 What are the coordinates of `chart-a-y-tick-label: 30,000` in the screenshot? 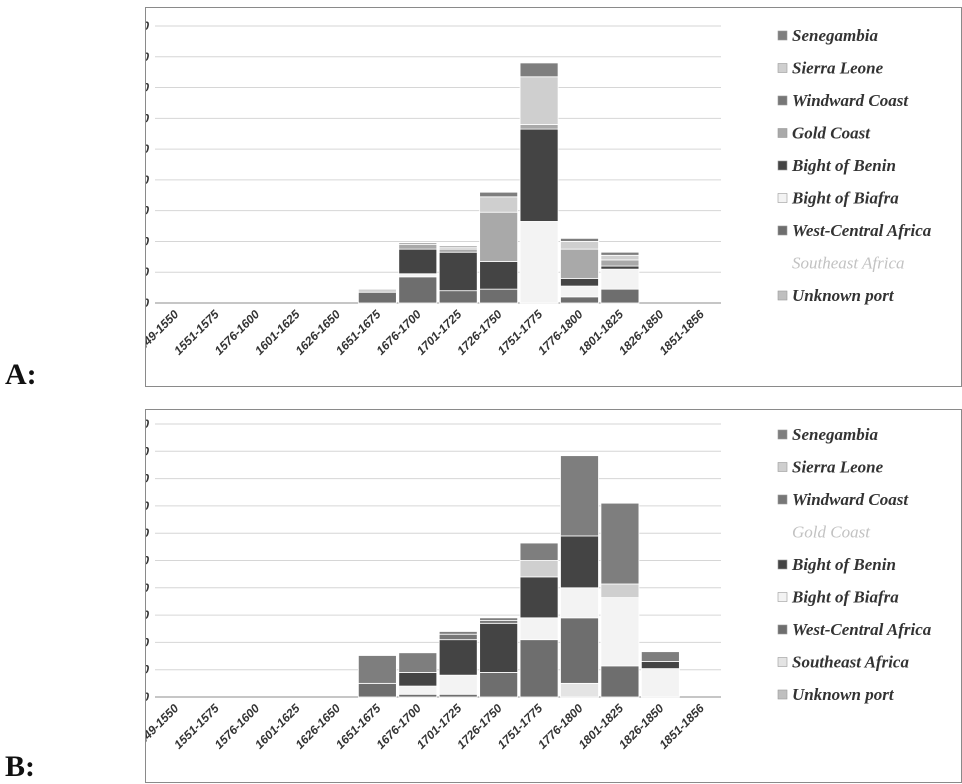 It's located at (147, 211).